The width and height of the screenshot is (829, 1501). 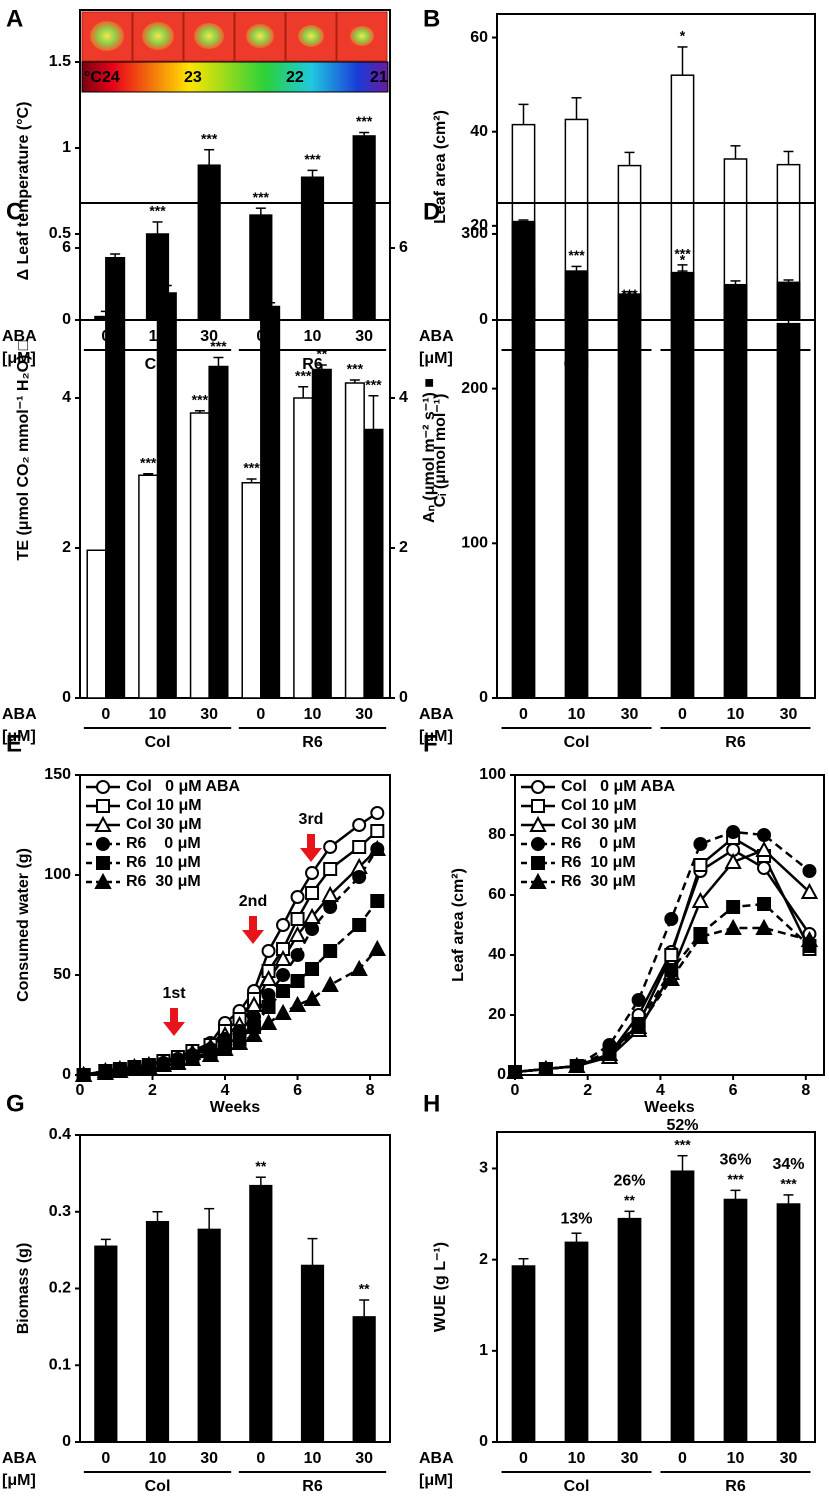 What do you see at coordinates (297, 1090) in the screenshot?
I see `x-tick-label: 6` at bounding box center [297, 1090].